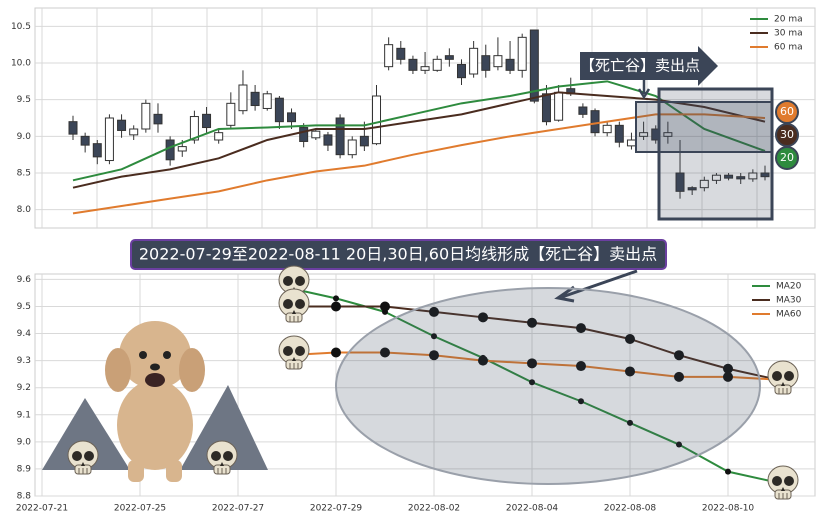 This screenshot has width=822, height=520. I want to click on y-tick-label: 9.3, so click(24, 361).